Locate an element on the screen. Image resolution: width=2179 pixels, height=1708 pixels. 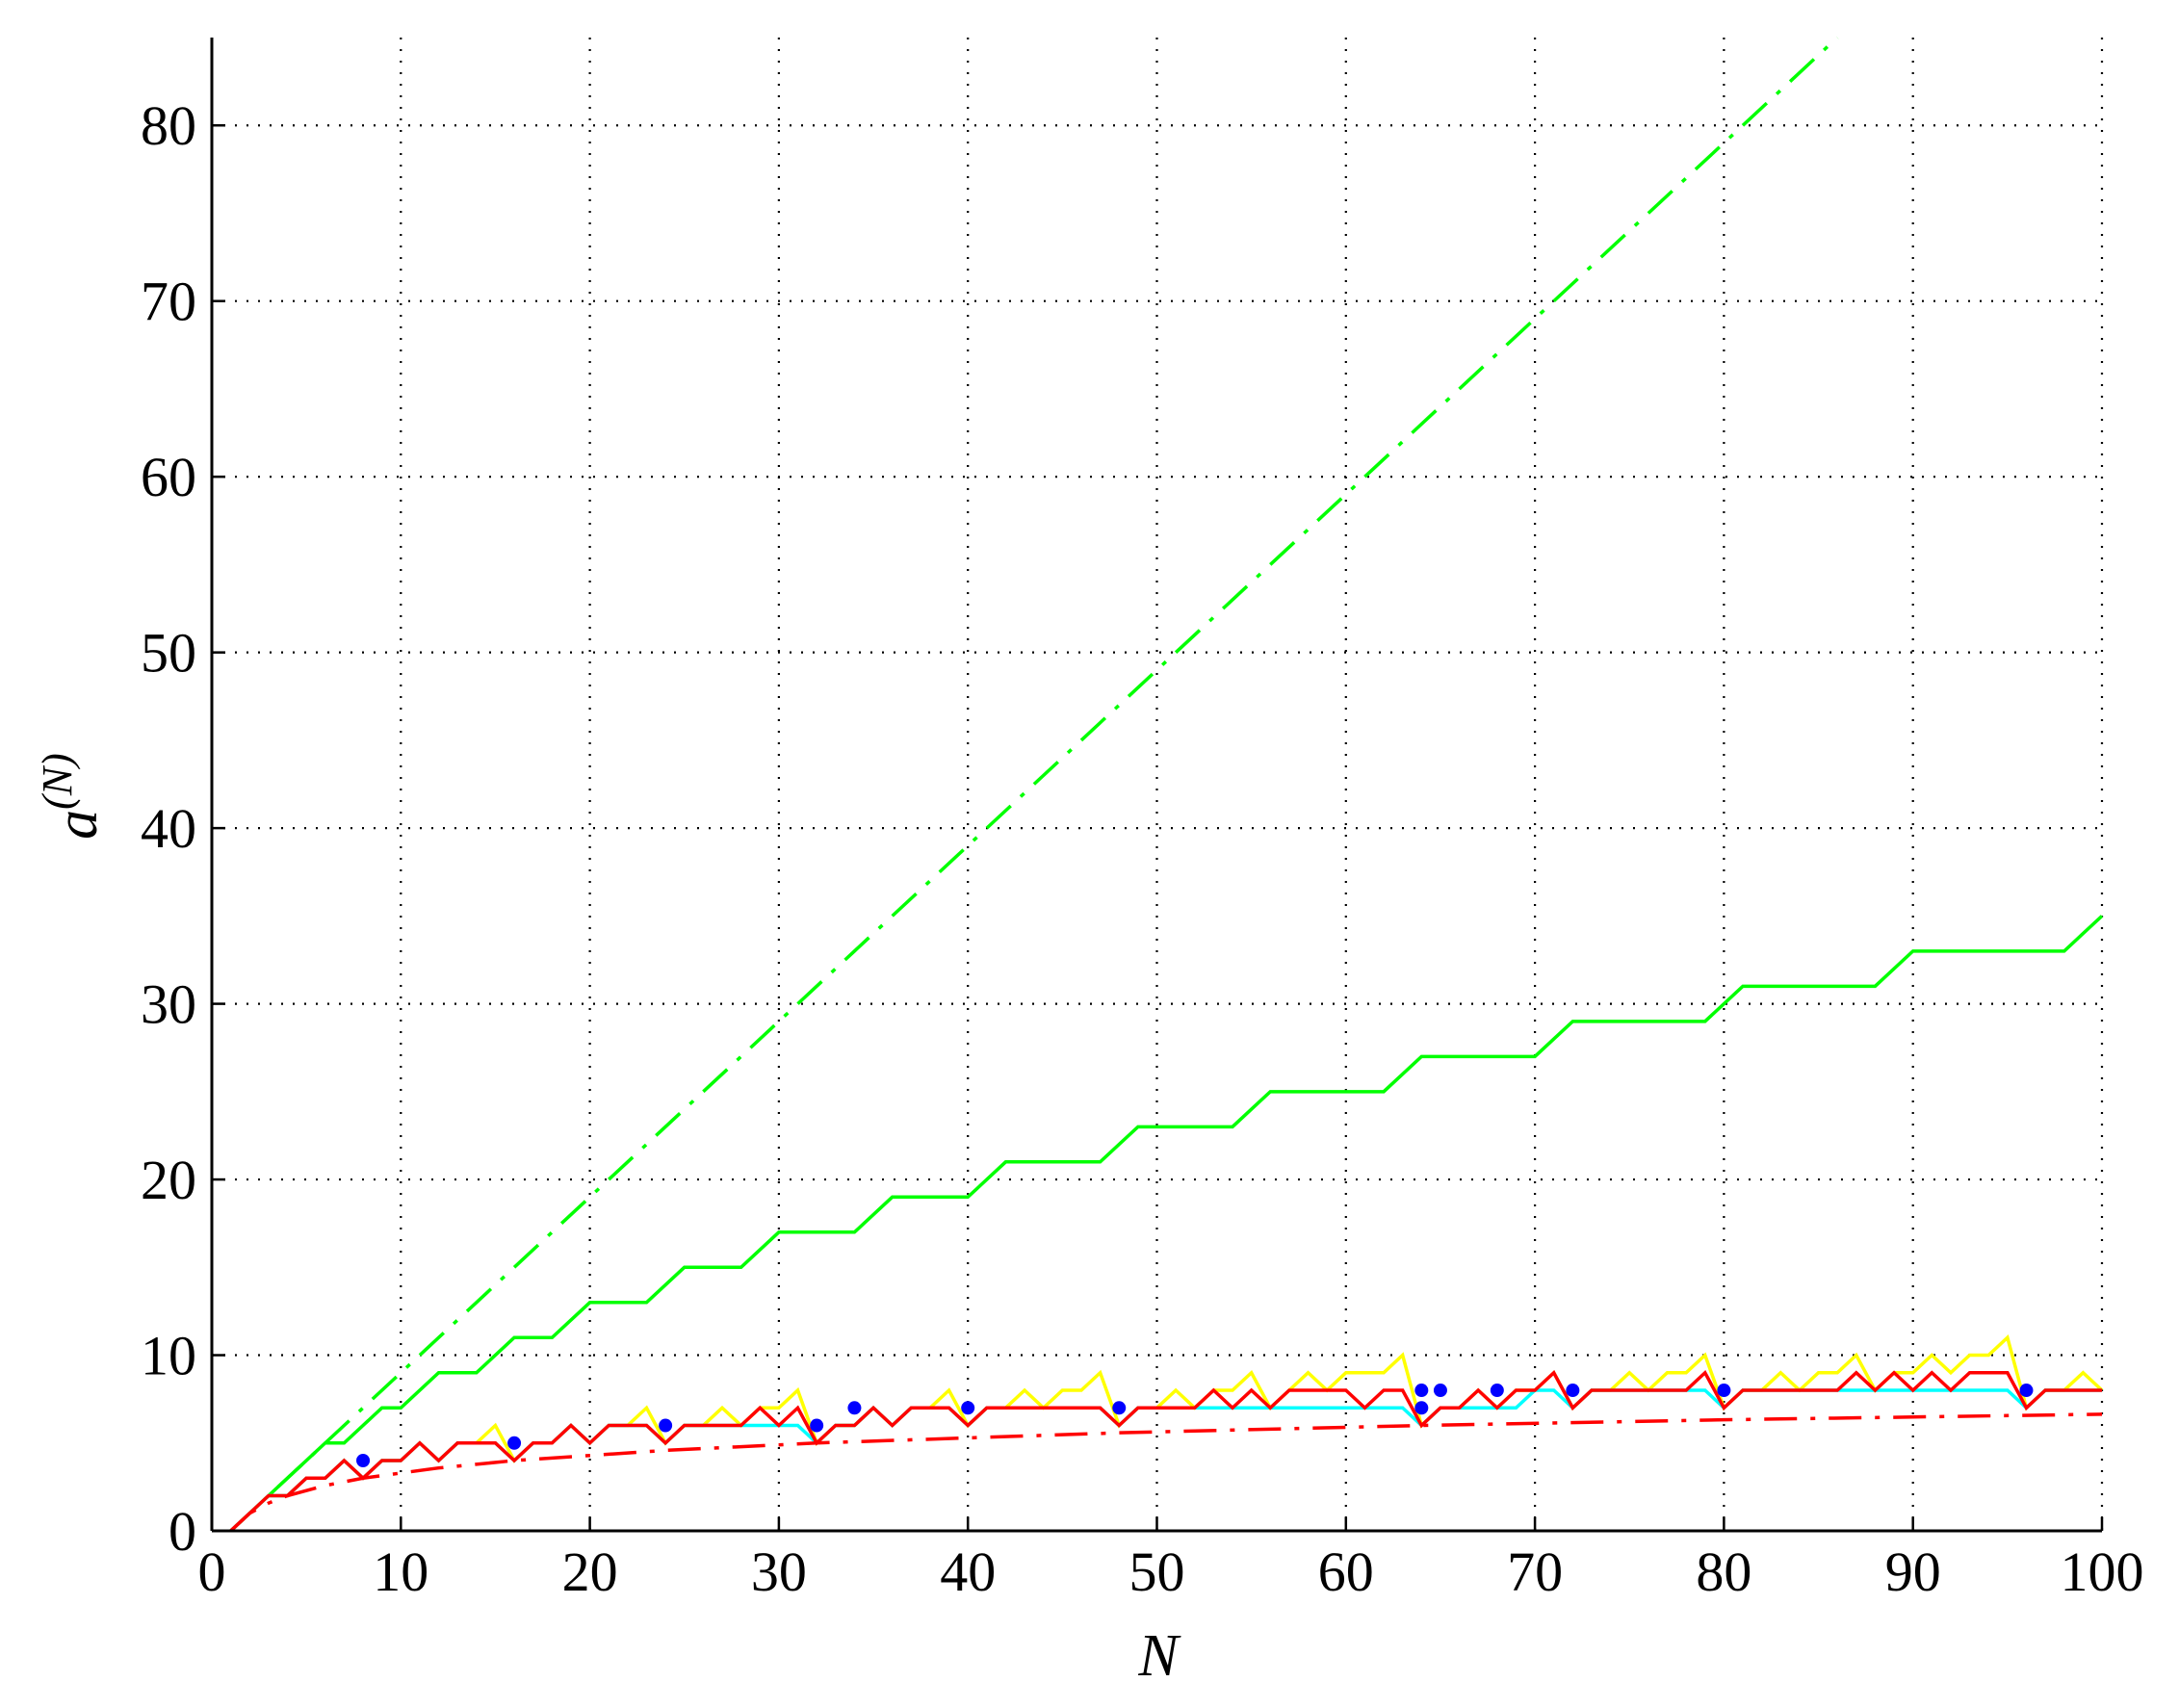
y-tick-label: 50 is located at coordinates (168, 653).